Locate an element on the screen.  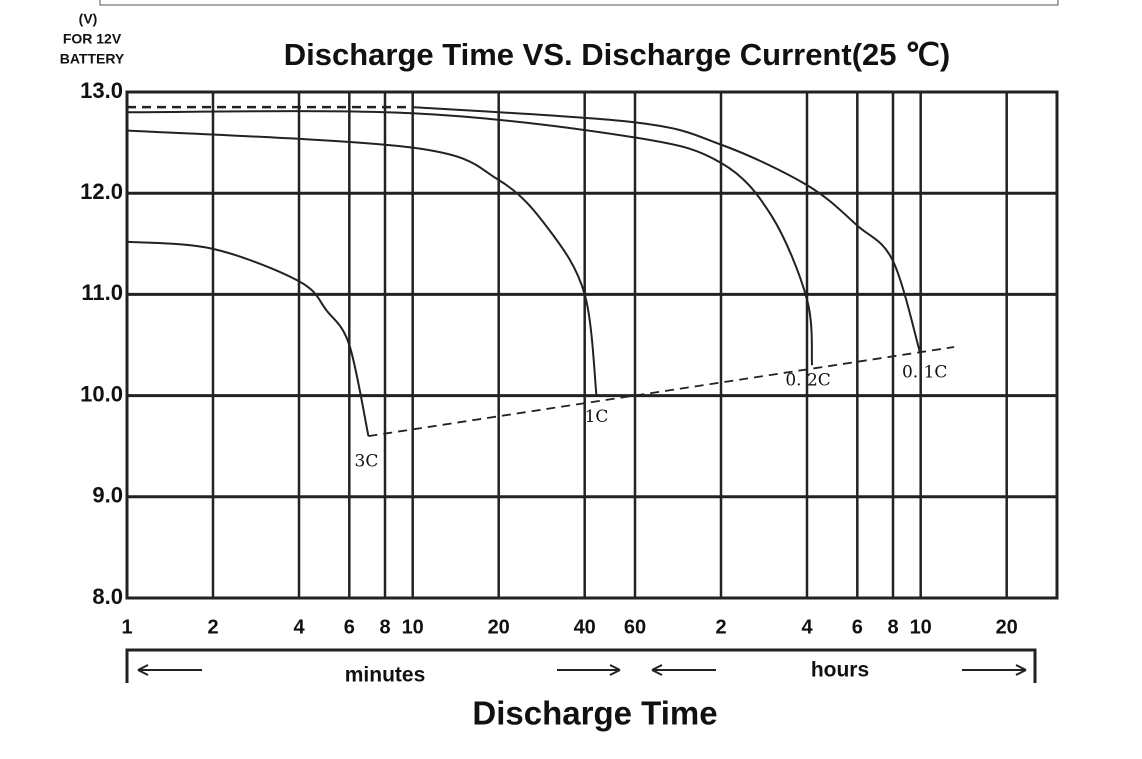
curve-label: 3C is located at coordinates (367, 462).